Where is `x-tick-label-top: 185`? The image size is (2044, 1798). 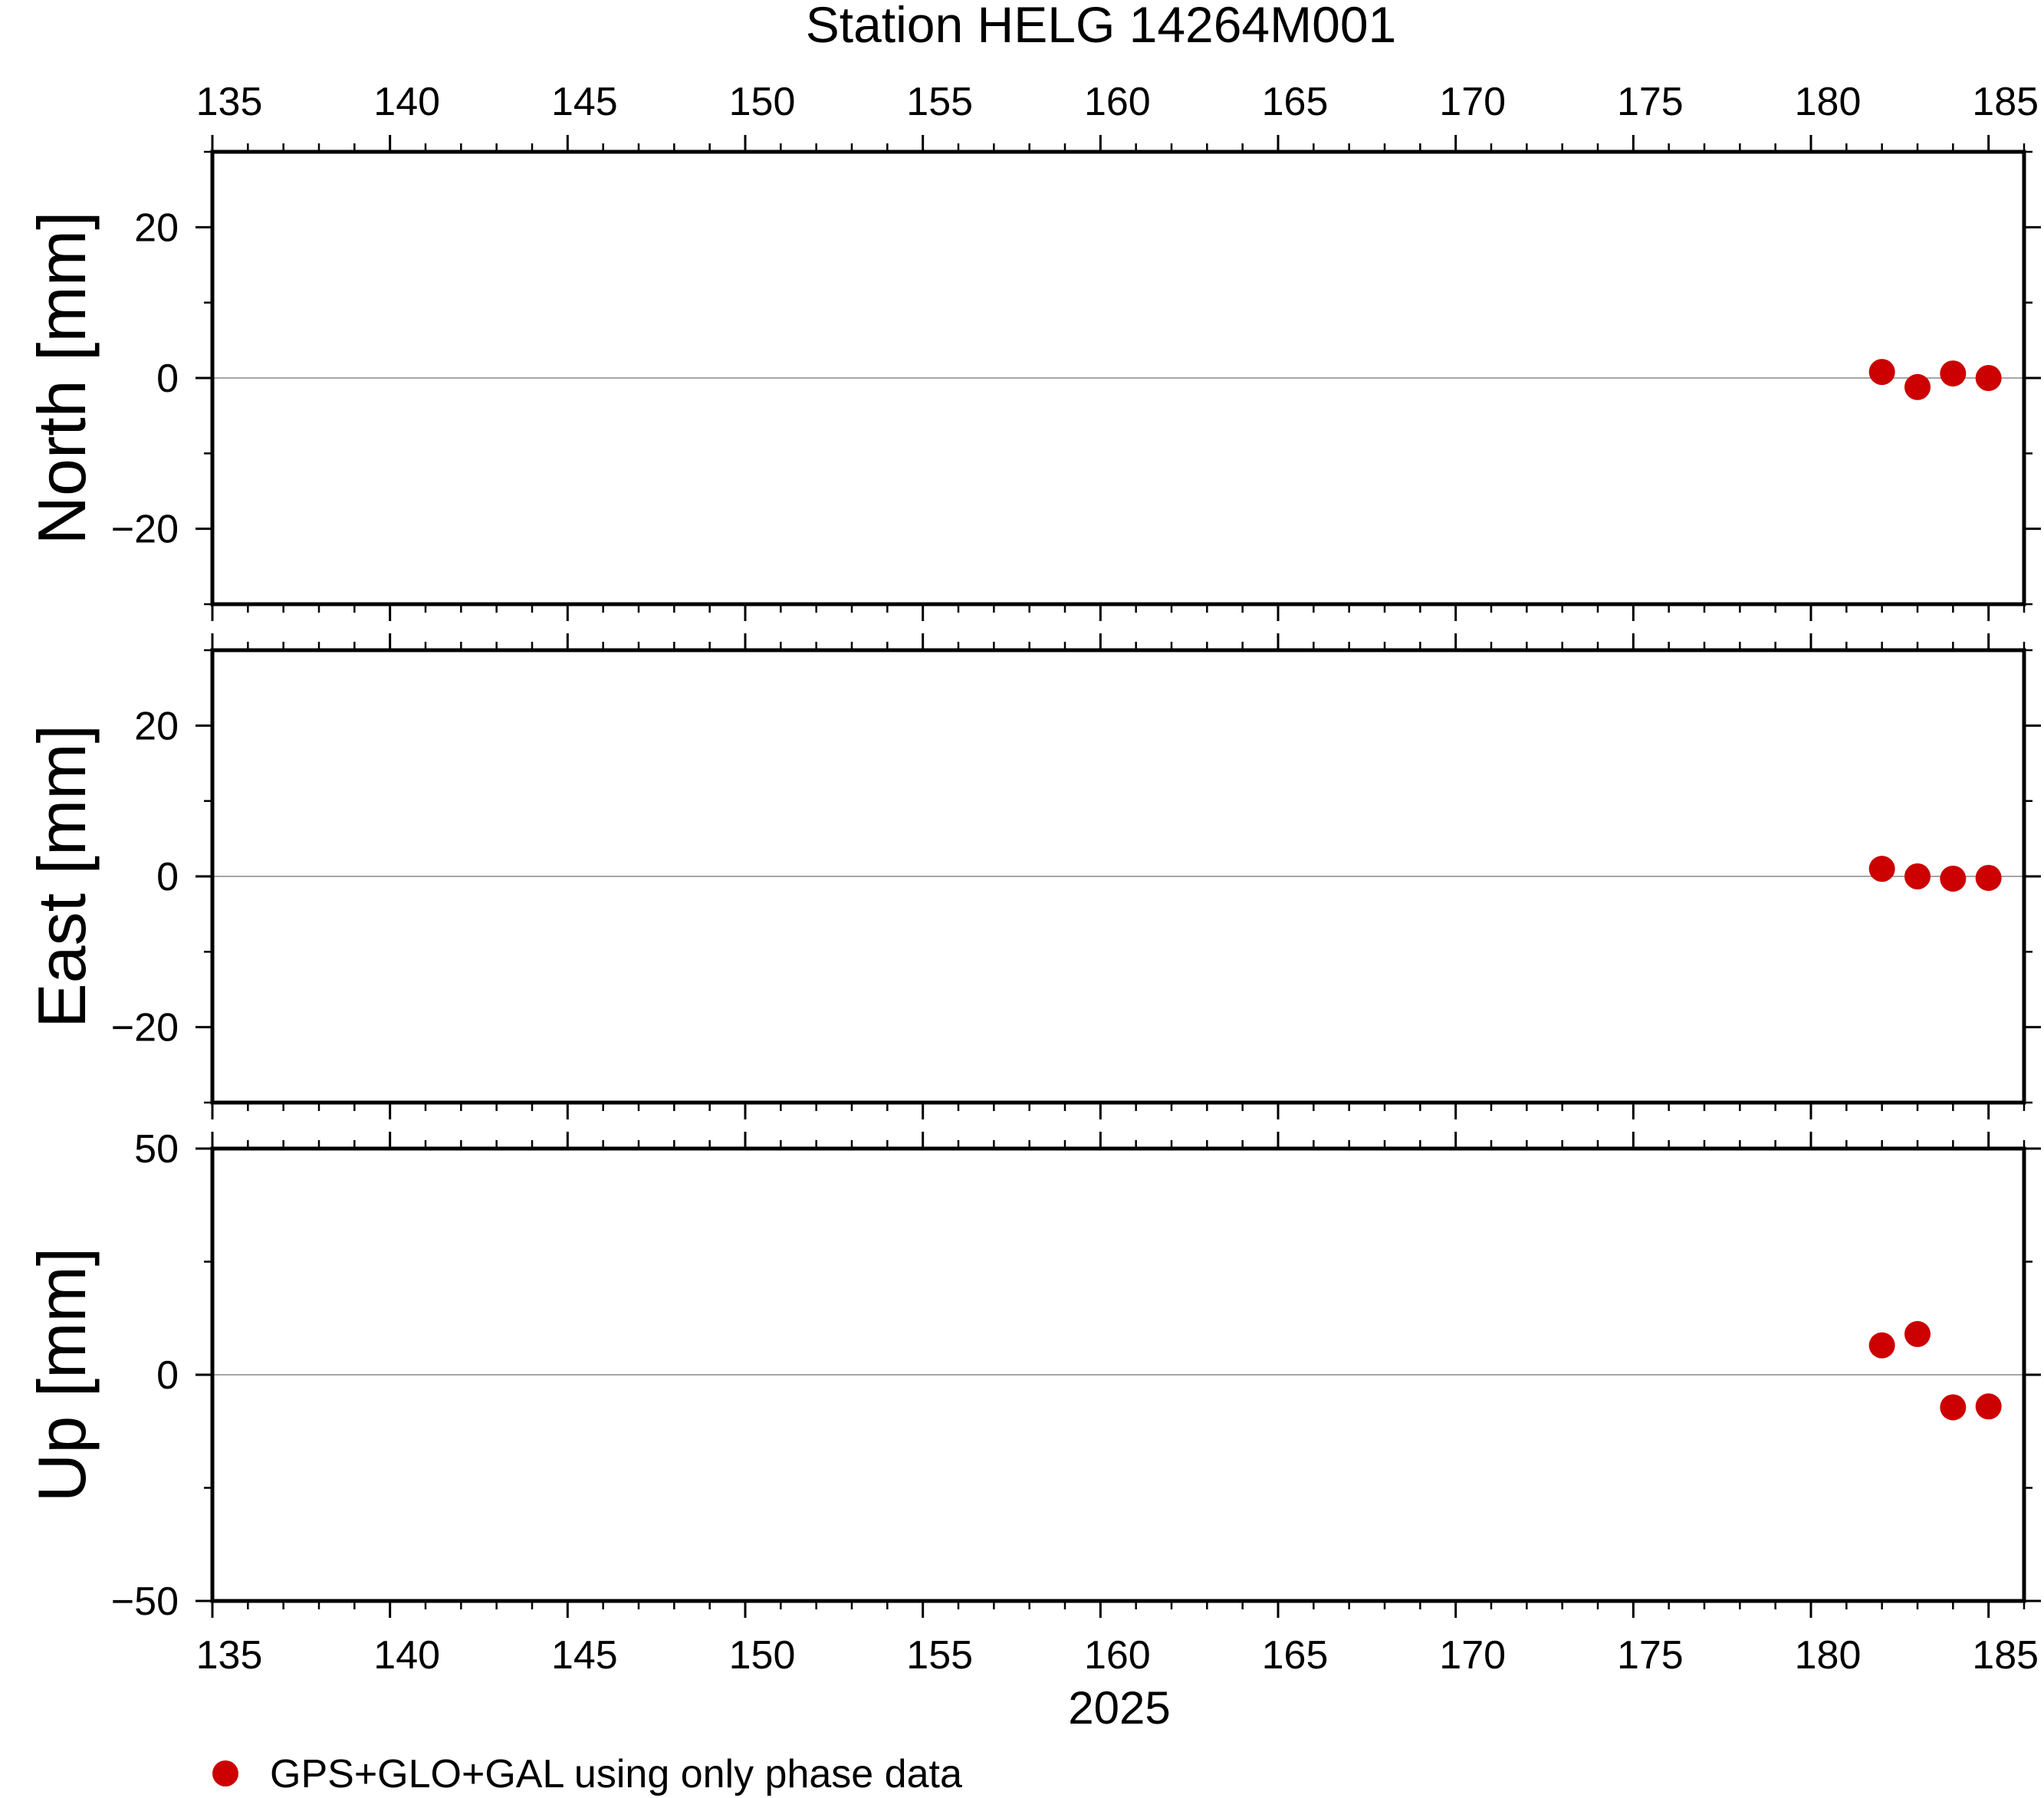
x-tick-label-top: 185 is located at coordinates (2005, 102).